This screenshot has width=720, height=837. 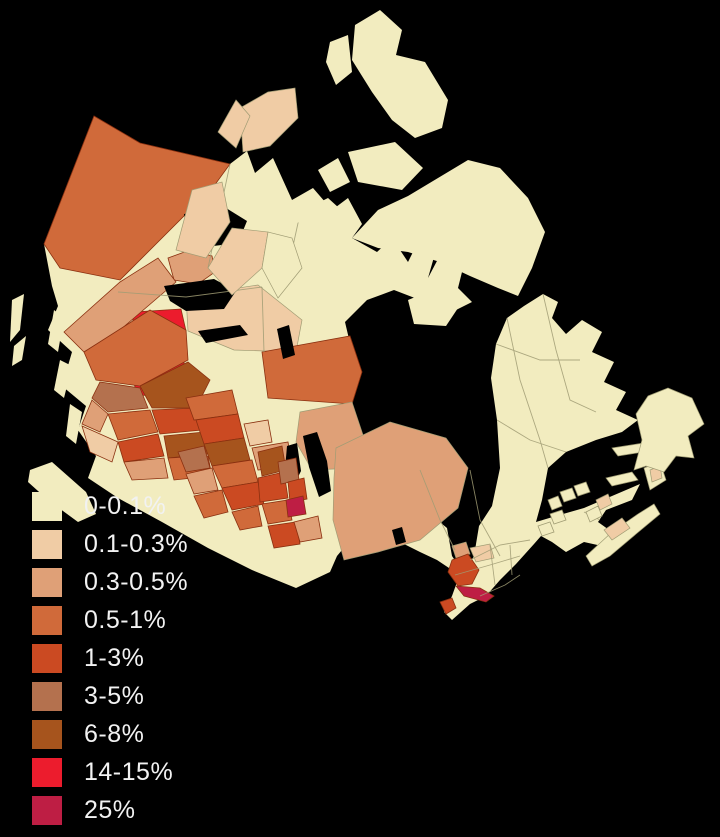 What do you see at coordinates (95, 416) in the screenshot?
I see `region-bc-coast-mid` at bounding box center [95, 416].